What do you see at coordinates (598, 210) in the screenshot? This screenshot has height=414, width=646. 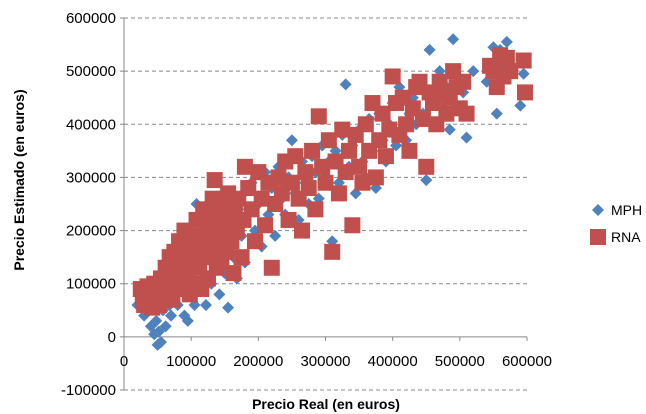 I see `legend-marker-mph` at bounding box center [598, 210].